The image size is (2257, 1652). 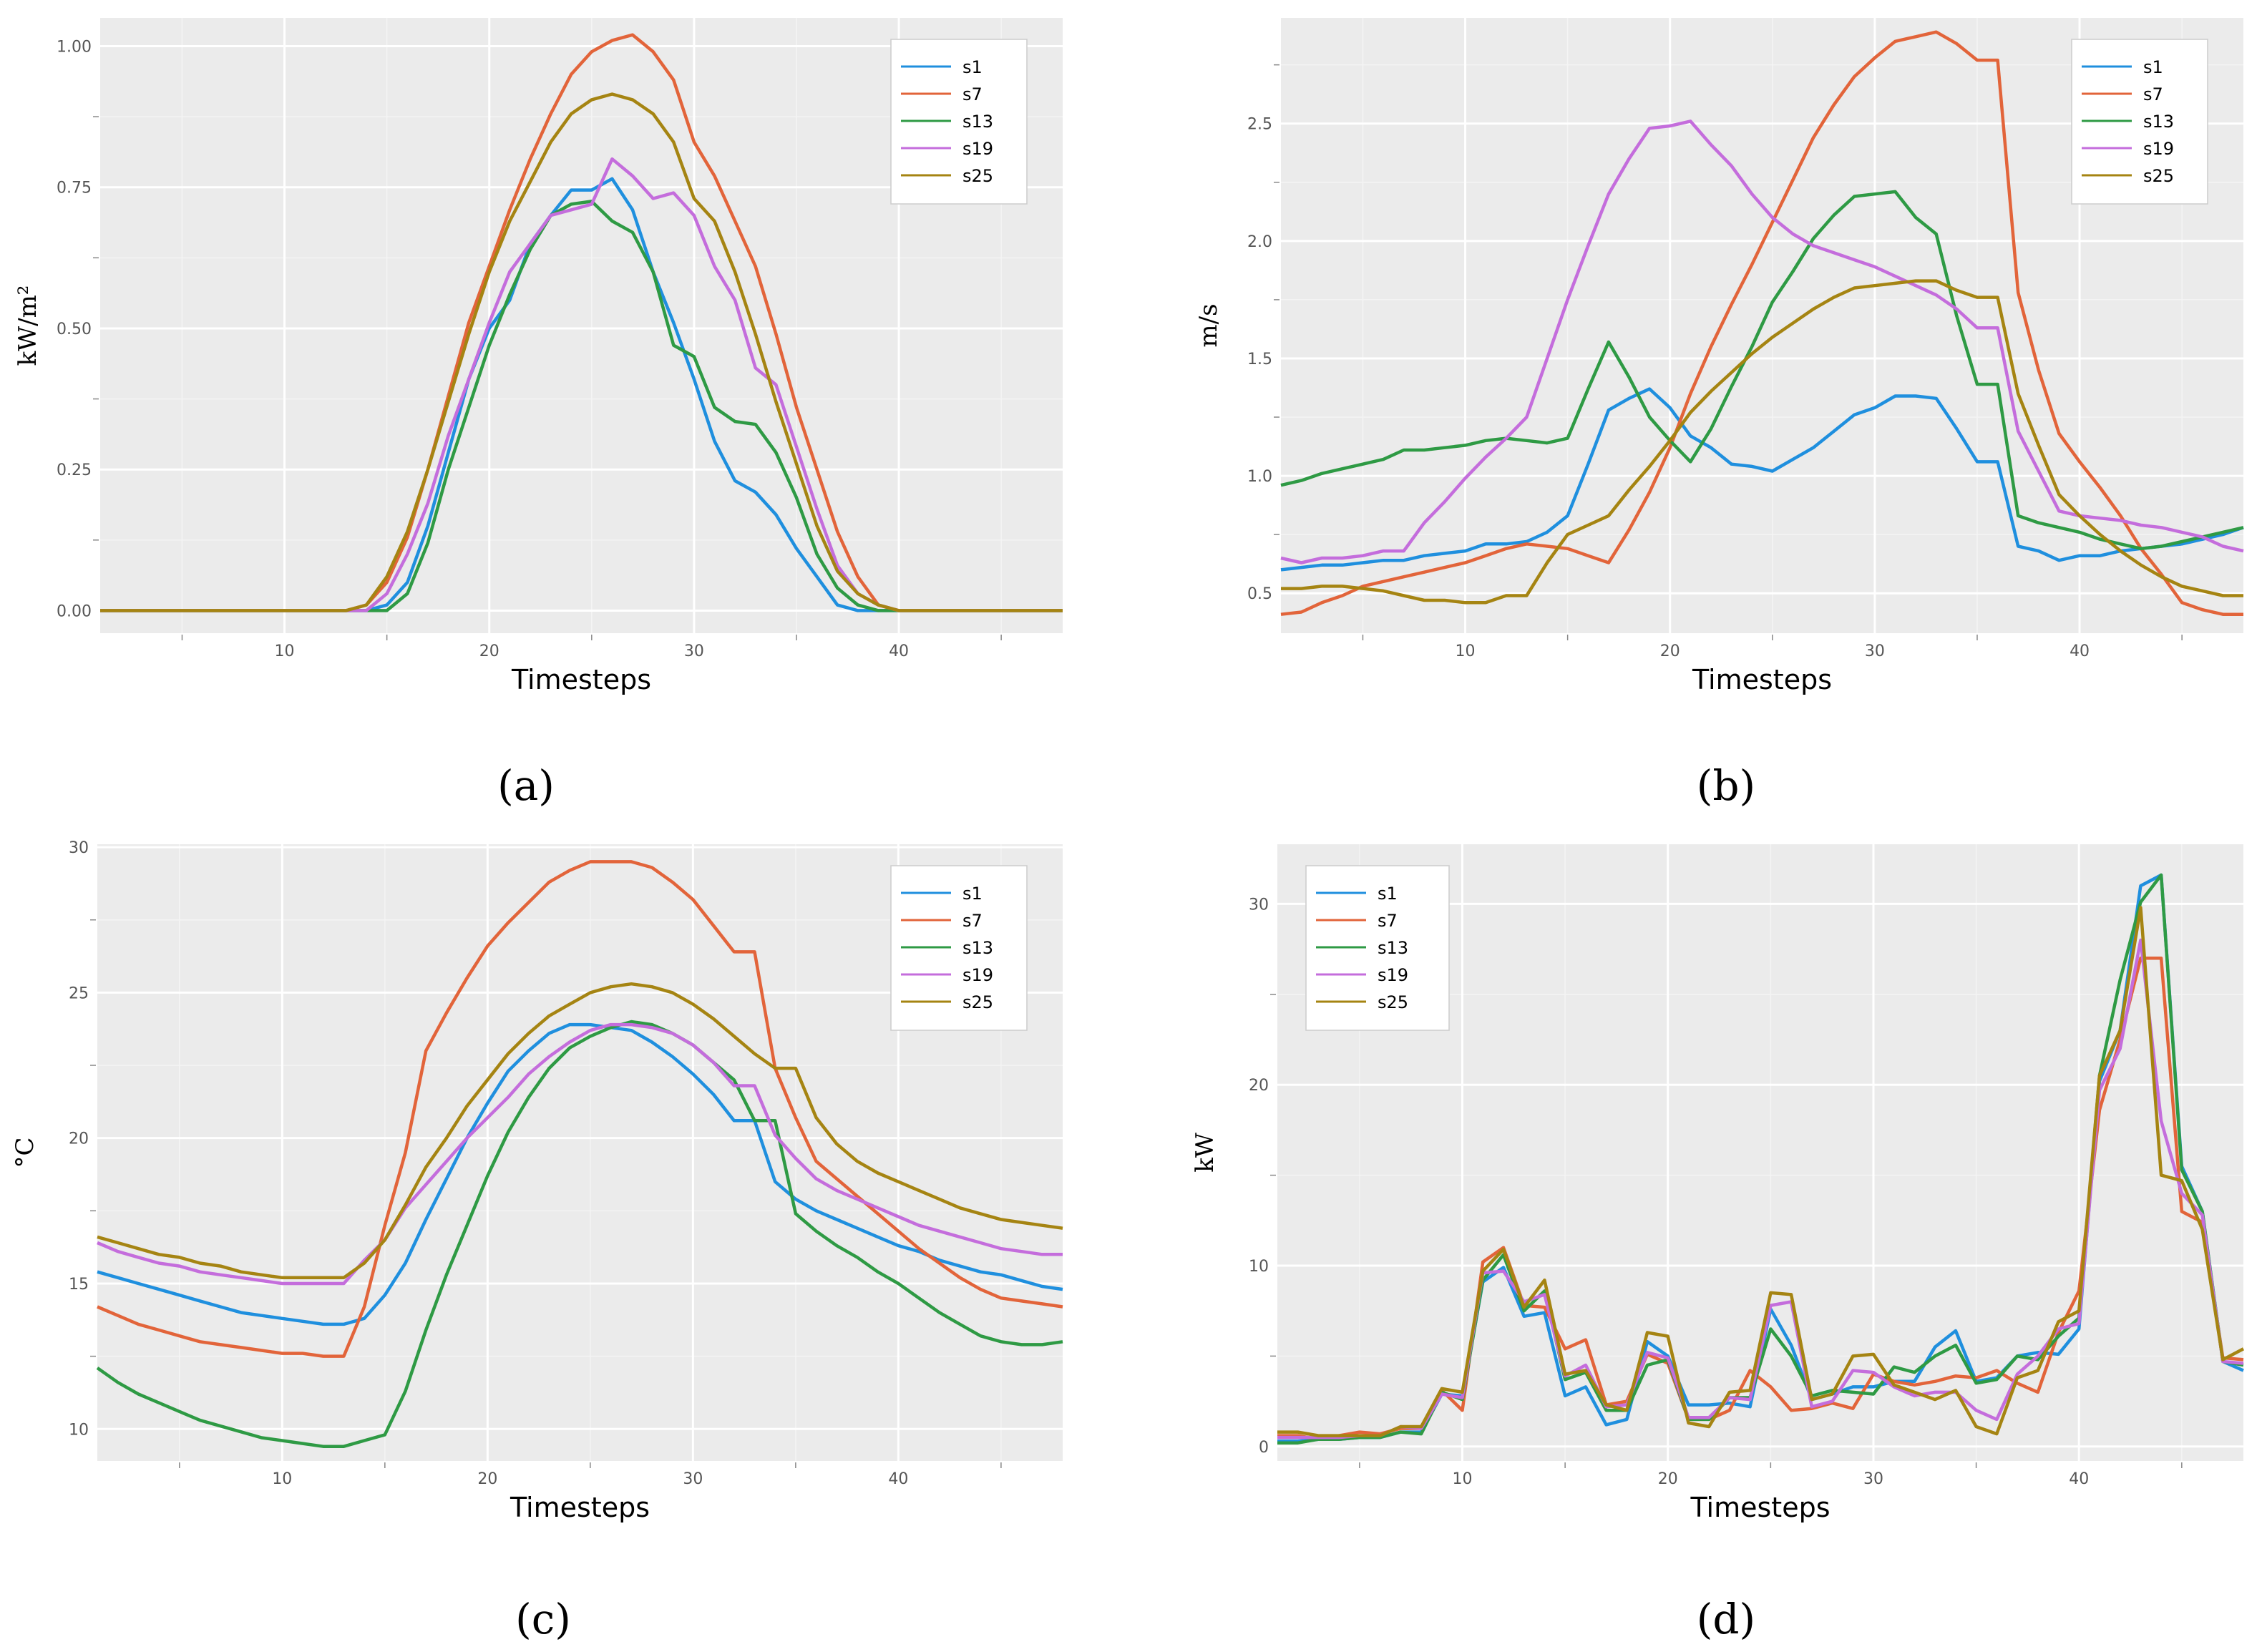 I want to click on y-tick-label: 0.50, so click(x=74, y=329).